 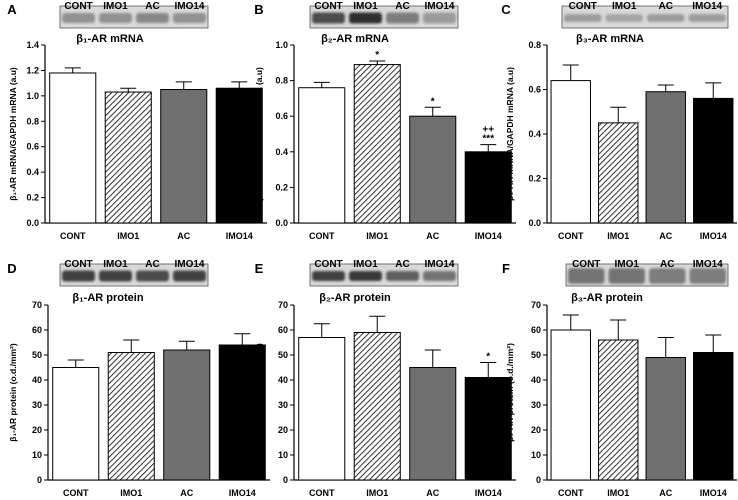 What do you see at coordinates (506, 9) in the screenshot?
I see `panel-letter: C` at bounding box center [506, 9].